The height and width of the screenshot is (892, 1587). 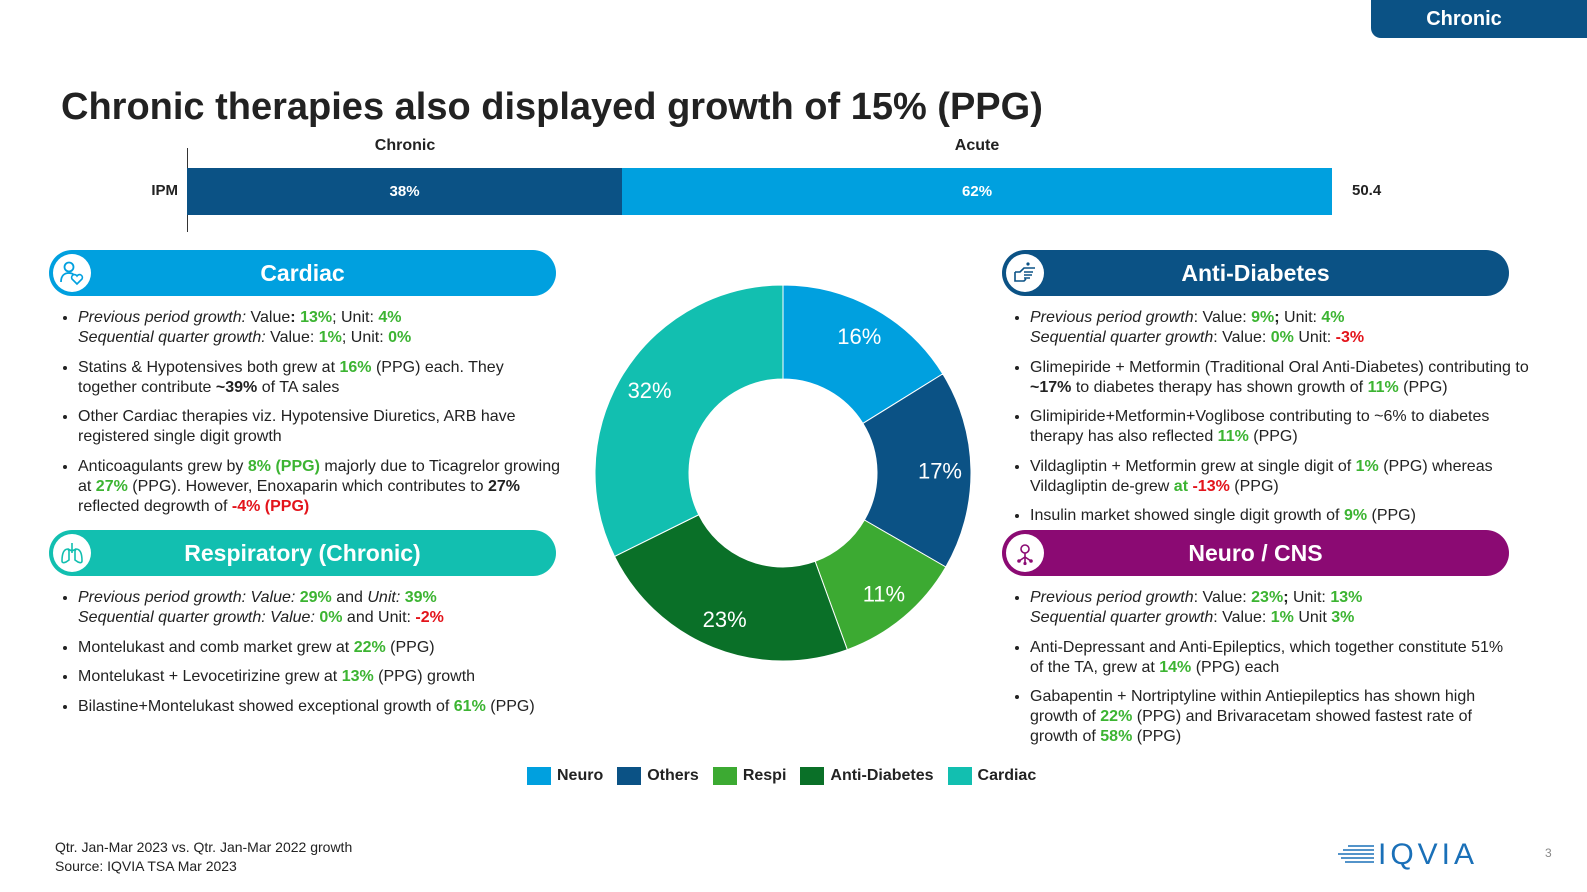 I want to click on bullet-text: 14%, so click(x=1175, y=667).